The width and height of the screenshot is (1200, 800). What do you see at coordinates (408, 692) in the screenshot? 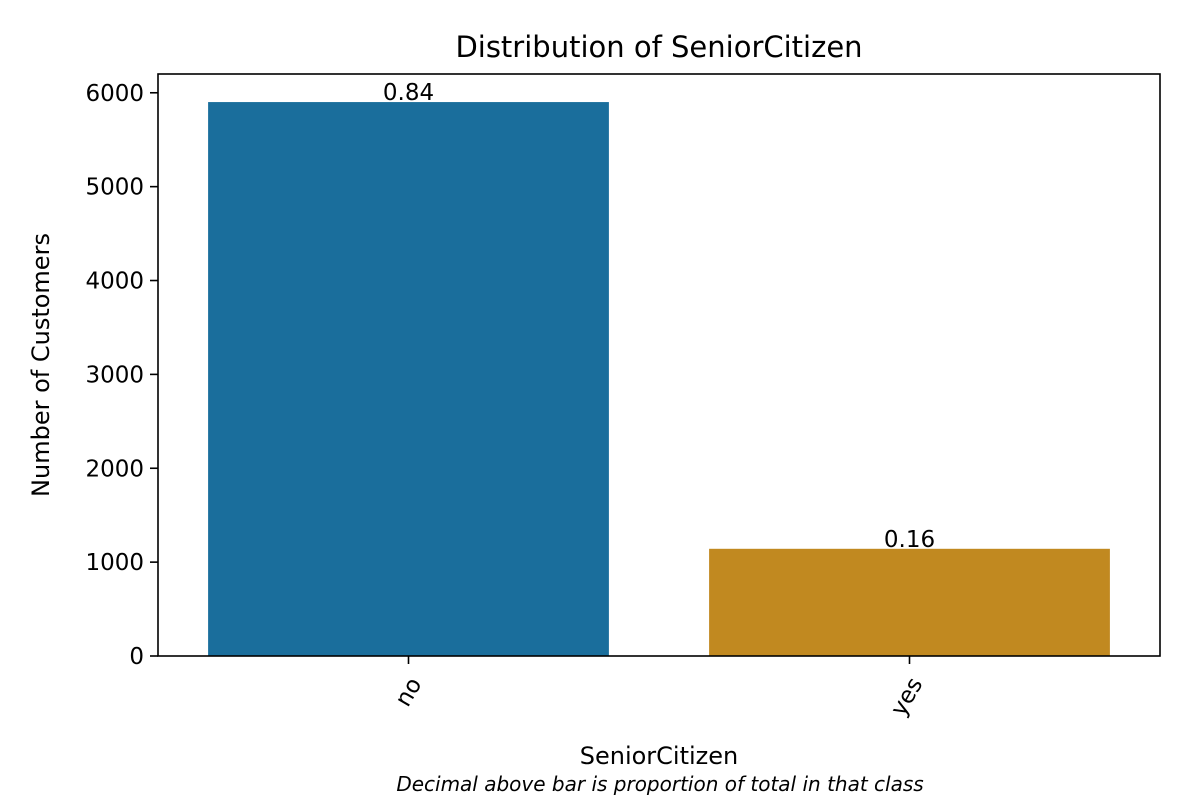
I see `x-tick-label-no: no` at bounding box center [408, 692].